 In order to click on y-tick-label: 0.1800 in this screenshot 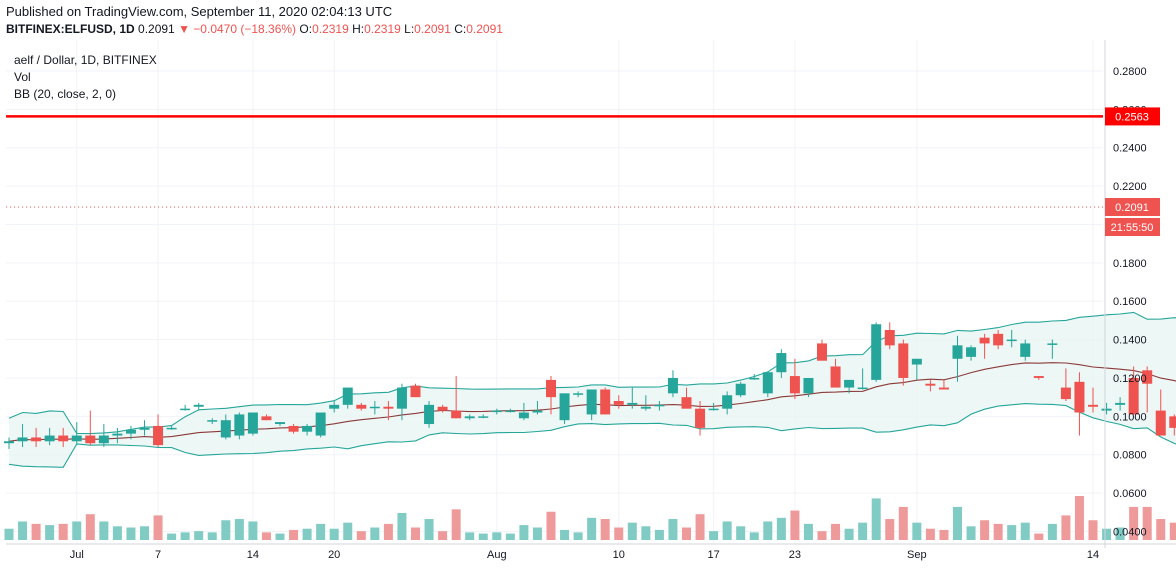, I will do `click(1130, 264)`.